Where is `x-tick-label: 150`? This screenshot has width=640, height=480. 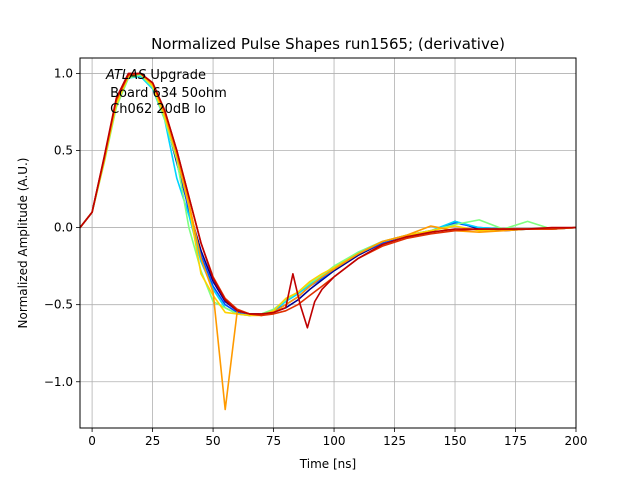
x-tick-label: 150 is located at coordinates (455, 441).